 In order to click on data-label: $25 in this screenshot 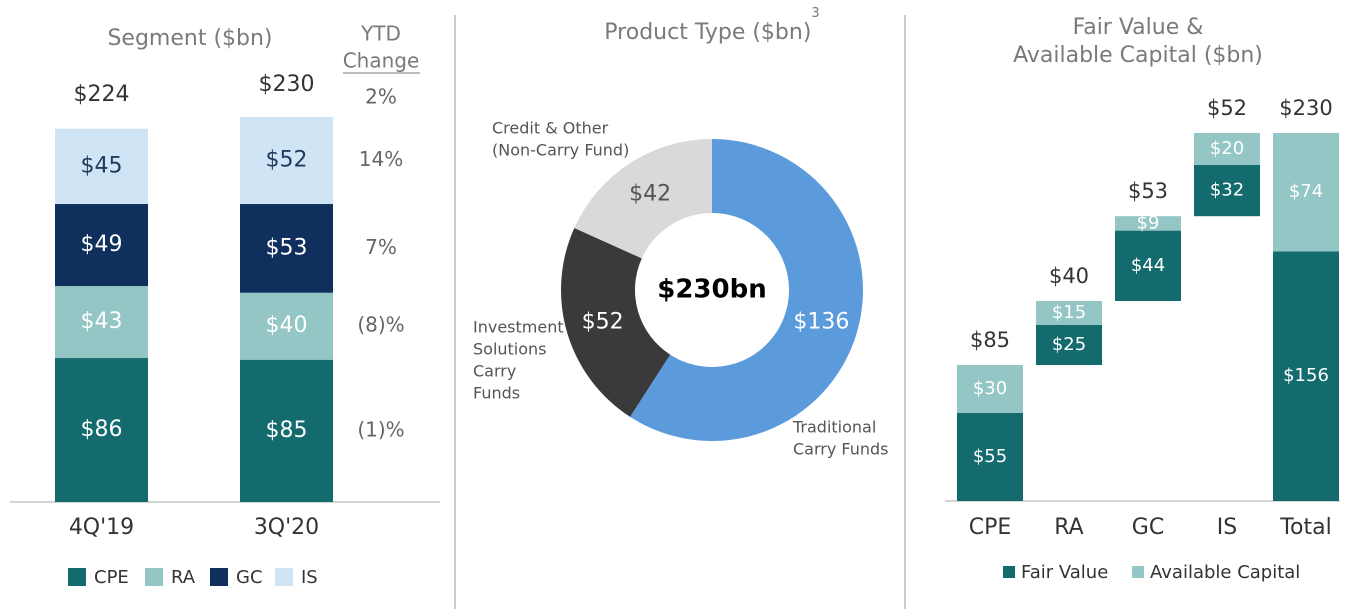, I will do `click(1069, 344)`.